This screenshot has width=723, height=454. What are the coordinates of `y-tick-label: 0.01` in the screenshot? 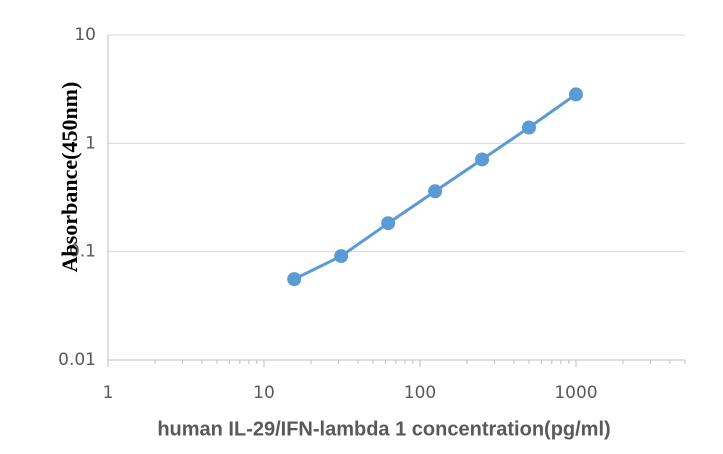 It's located at (77, 360).